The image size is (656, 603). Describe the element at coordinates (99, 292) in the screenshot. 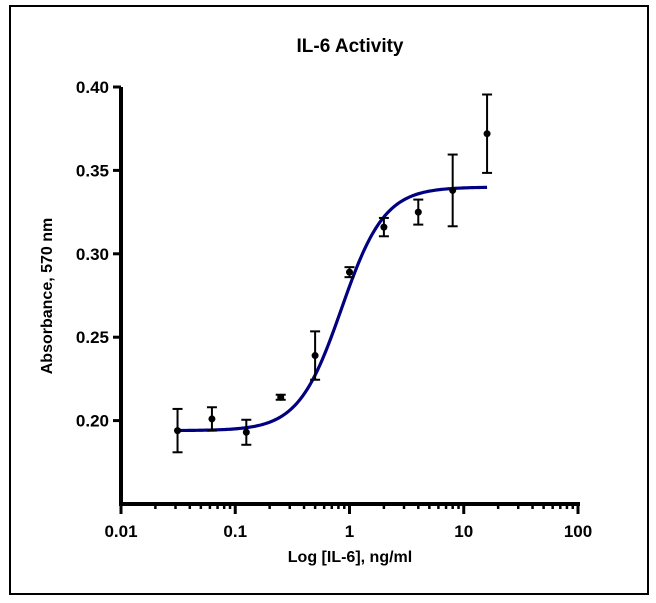

I see `y-axis: 0.20 0.25 0.30 0.35 0.40` at that location.